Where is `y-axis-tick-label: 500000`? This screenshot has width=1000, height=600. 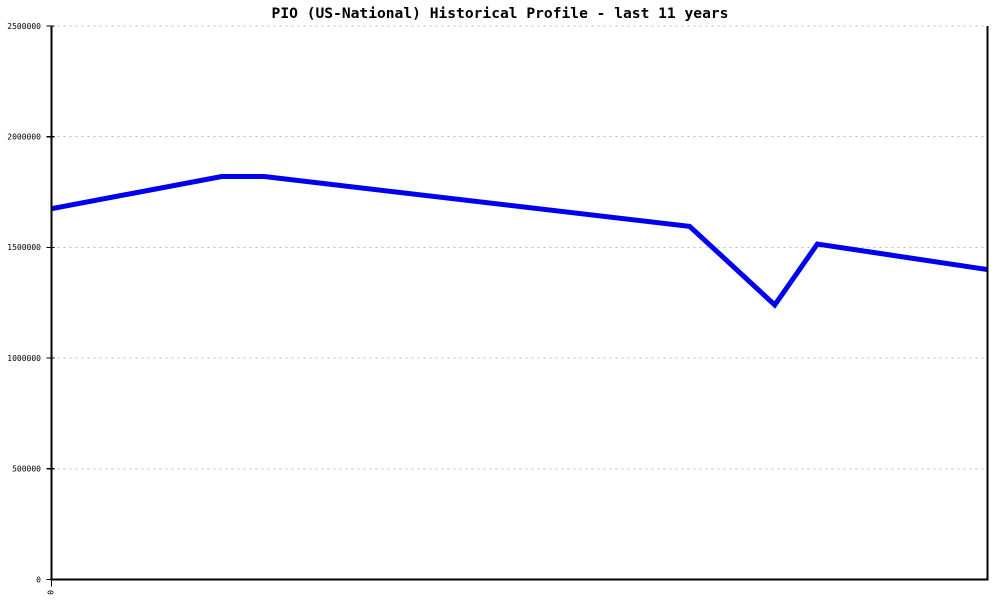 y-axis-tick-label: 500000 is located at coordinates (26, 469).